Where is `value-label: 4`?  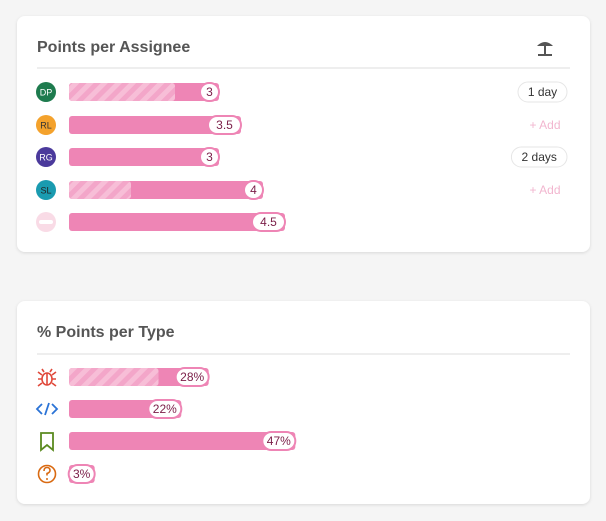 value-label: 4 is located at coordinates (253, 190).